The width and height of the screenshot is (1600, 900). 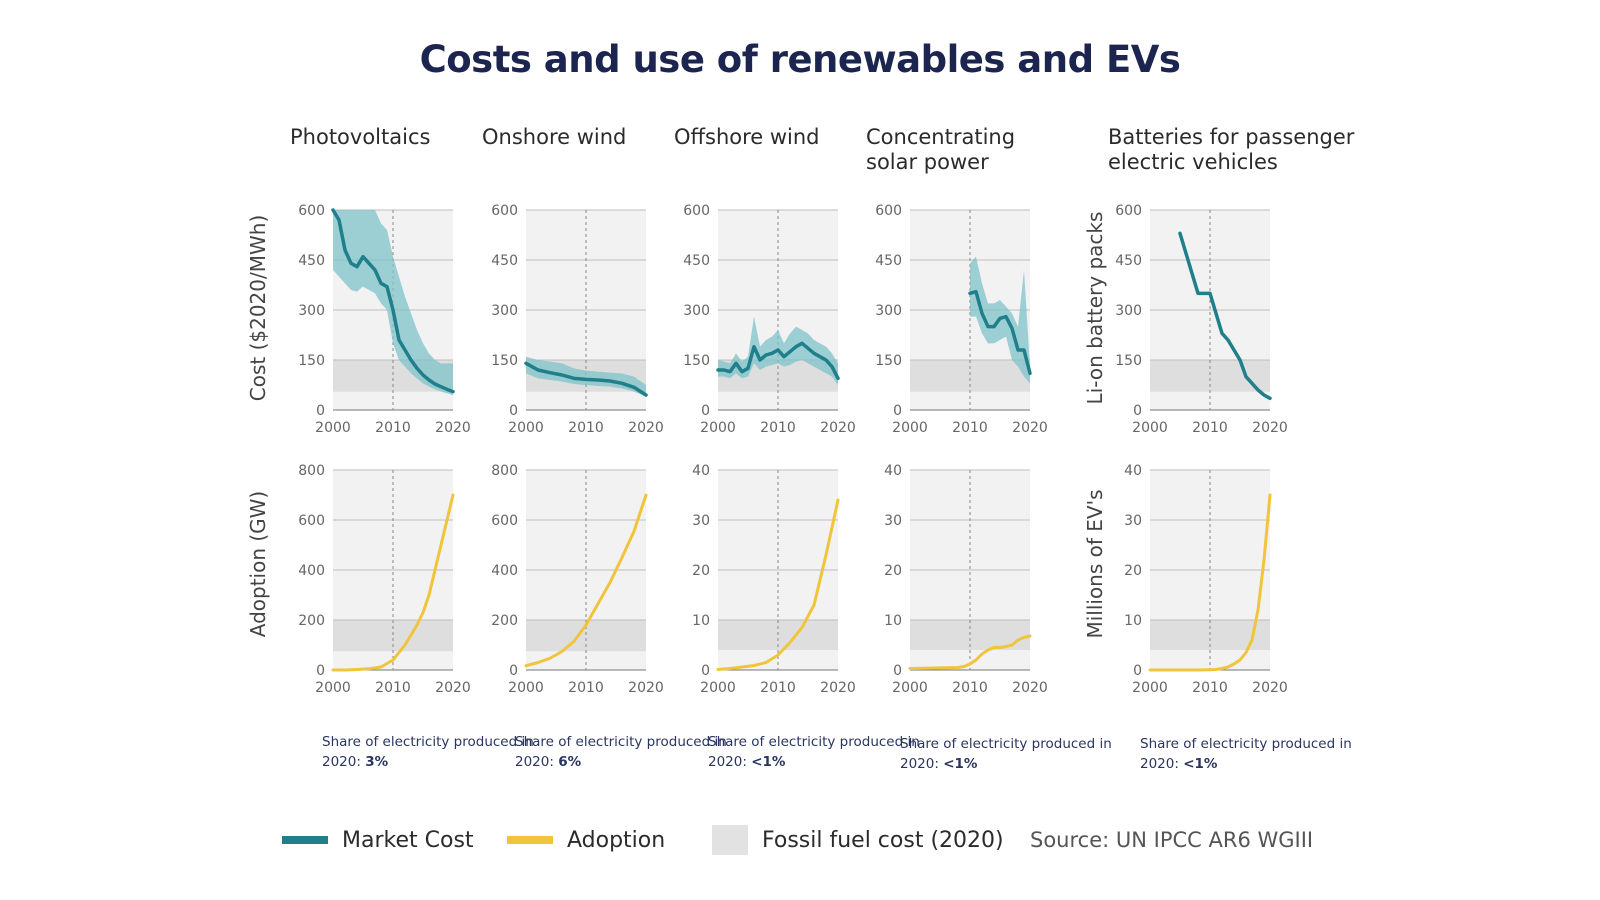 I want to click on column-title-photovoltaics: Photovoltaics, so click(x=360, y=137).